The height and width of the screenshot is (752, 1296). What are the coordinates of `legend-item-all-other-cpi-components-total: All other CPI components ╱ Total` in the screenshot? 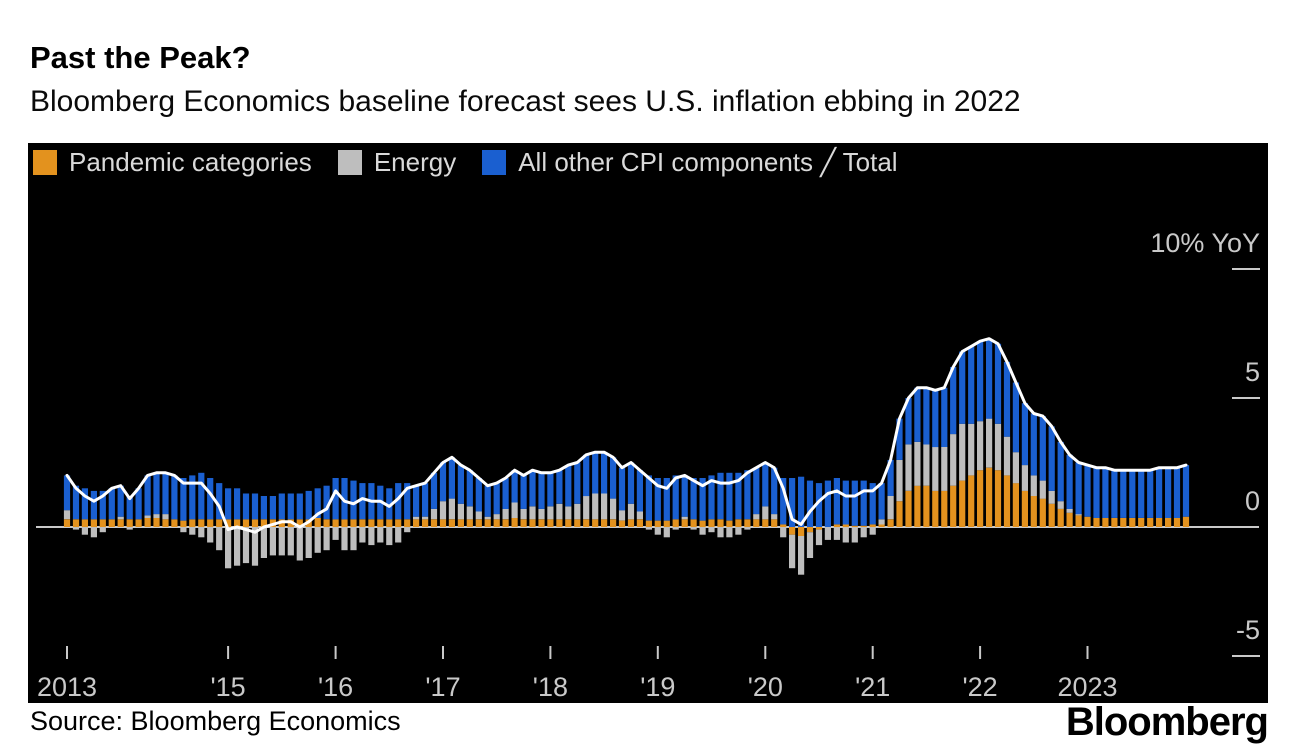 It's located at (690, 162).